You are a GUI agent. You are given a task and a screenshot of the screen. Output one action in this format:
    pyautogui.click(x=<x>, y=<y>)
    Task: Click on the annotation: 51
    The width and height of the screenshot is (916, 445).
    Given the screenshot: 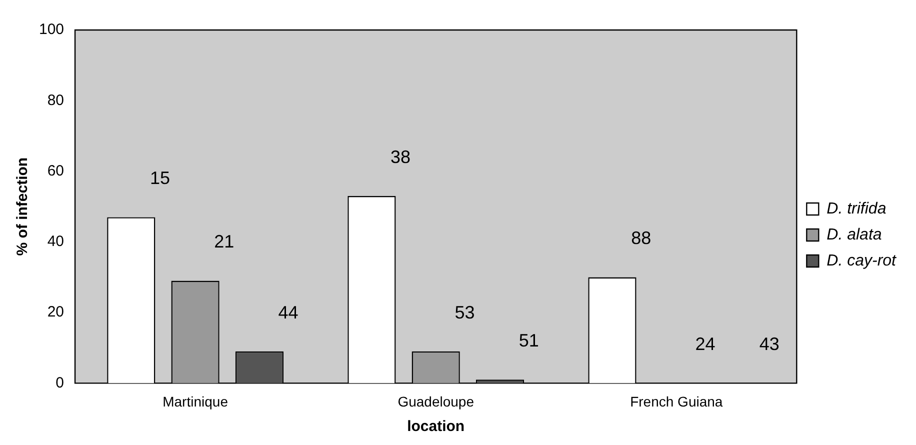 What is the action you would take?
    pyautogui.click(x=528, y=340)
    